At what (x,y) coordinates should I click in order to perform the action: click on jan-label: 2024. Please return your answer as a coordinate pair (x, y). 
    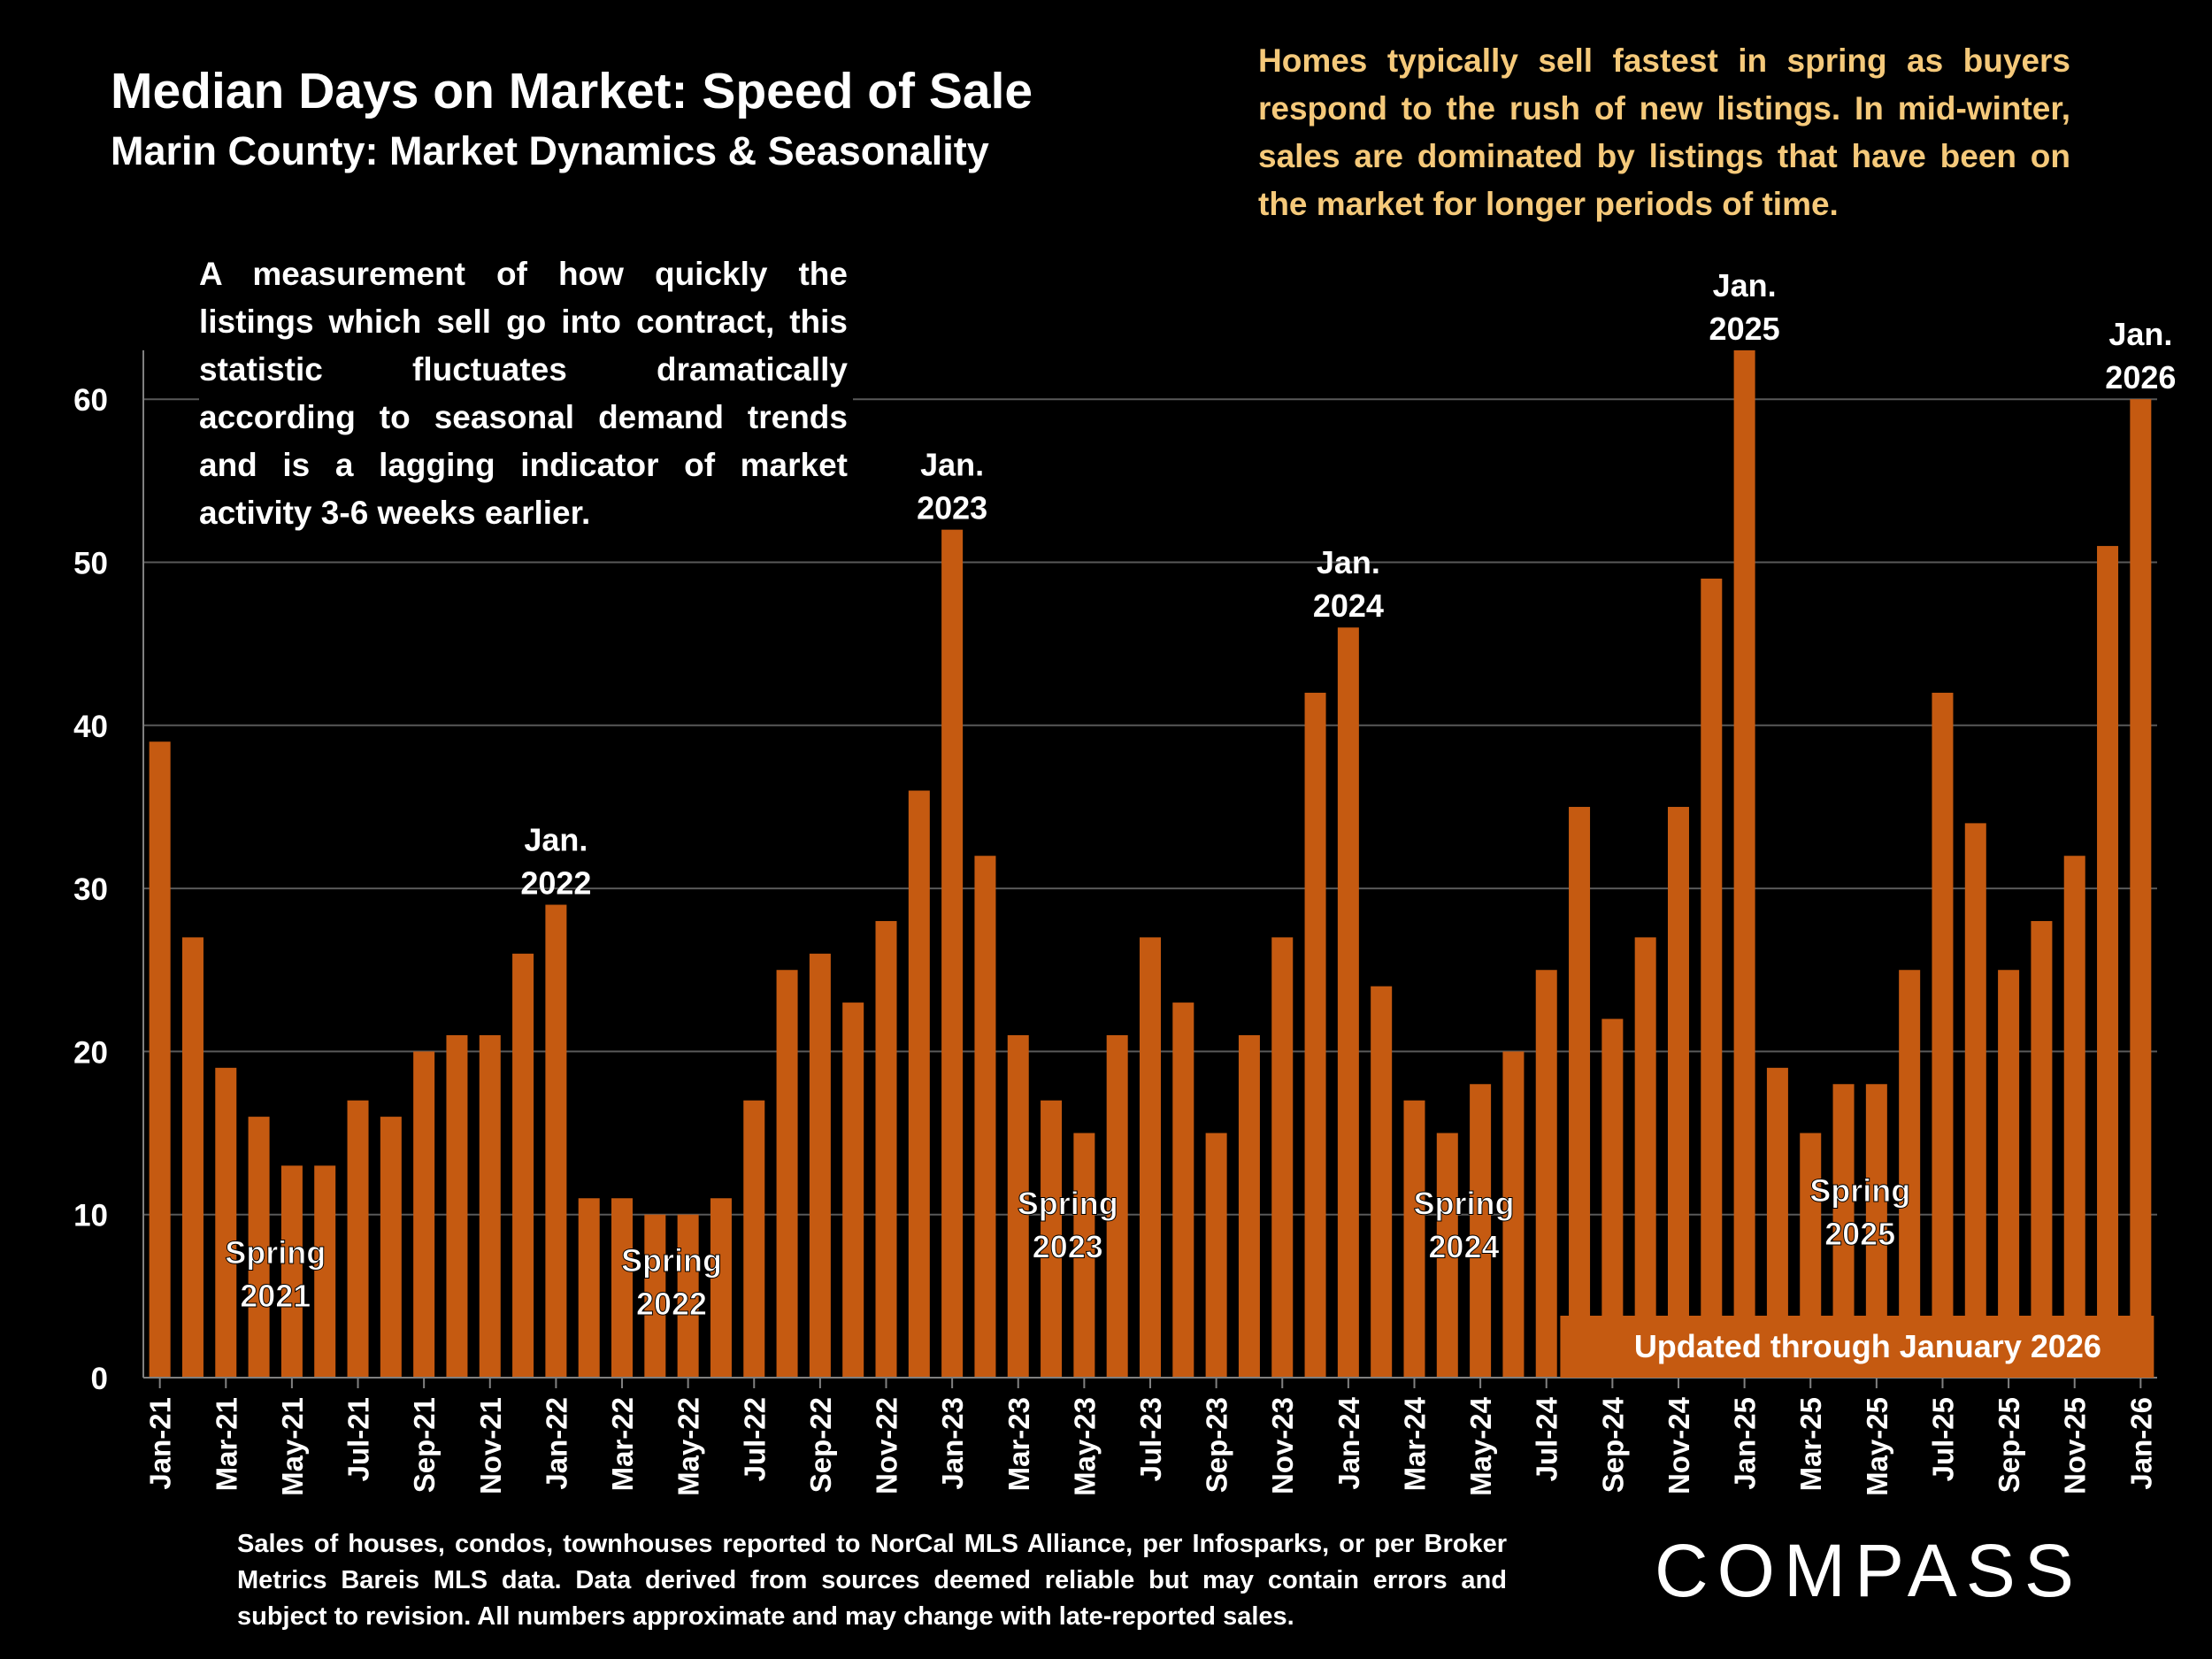
    Looking at the image, I should click on (1349, 606).